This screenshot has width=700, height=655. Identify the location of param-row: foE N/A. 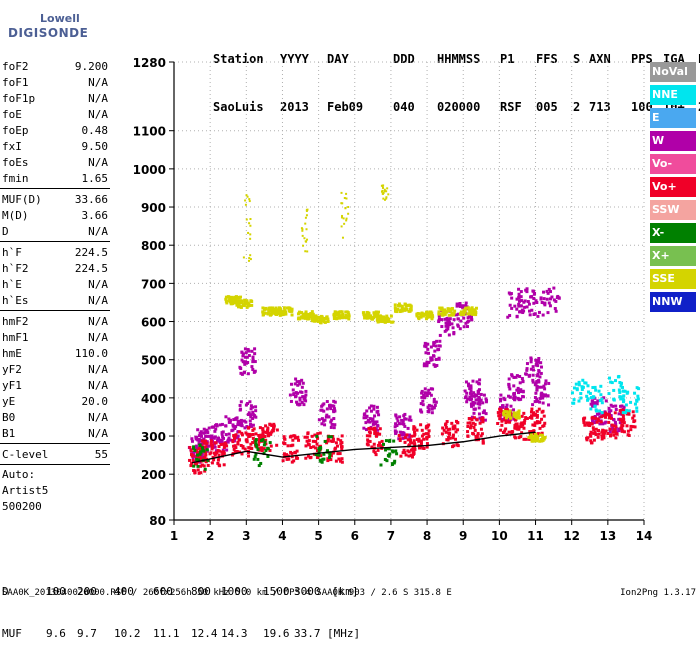
(56, 114).